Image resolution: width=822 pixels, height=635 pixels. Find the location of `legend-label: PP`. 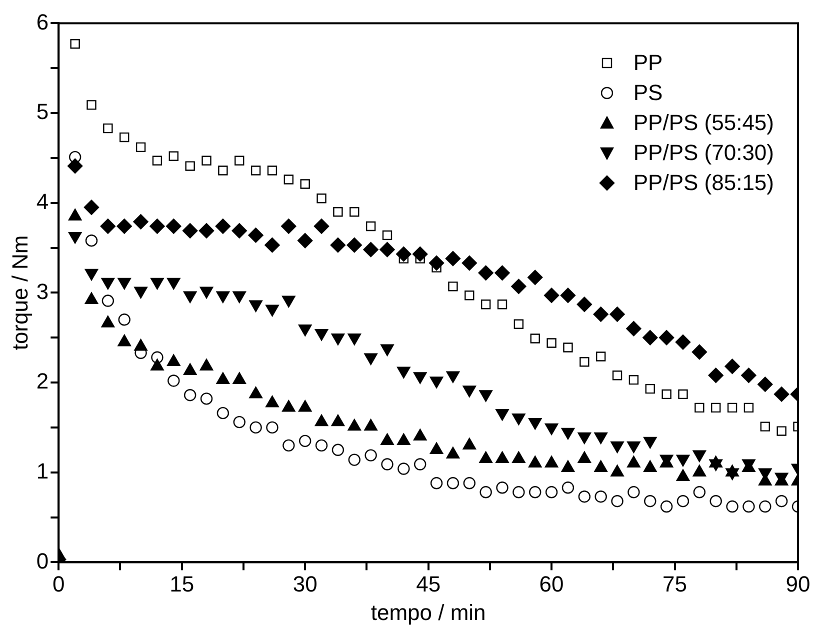

legend-label: PP is located at coordinates (648, 63).